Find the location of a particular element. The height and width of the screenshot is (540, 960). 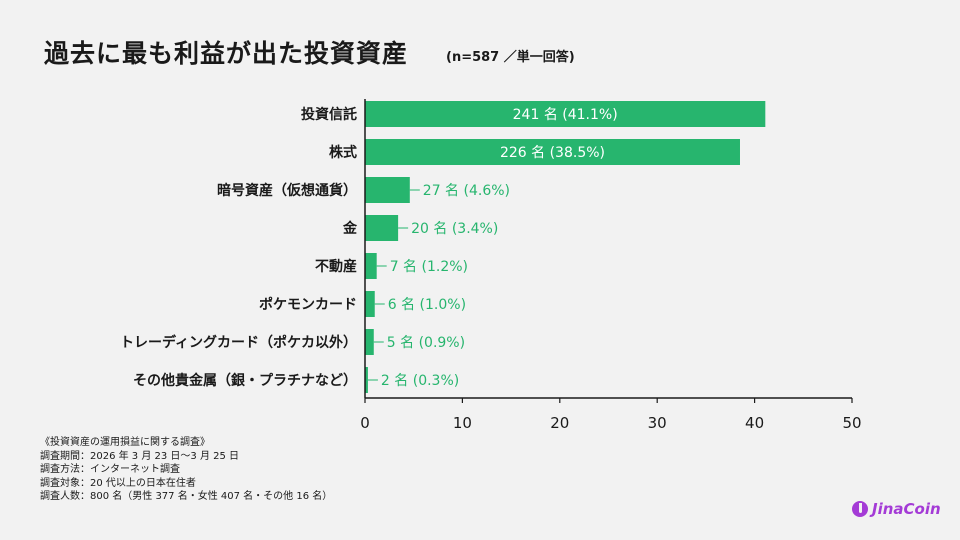

category-label: 投資信託 is located at coordinates (329, 114).